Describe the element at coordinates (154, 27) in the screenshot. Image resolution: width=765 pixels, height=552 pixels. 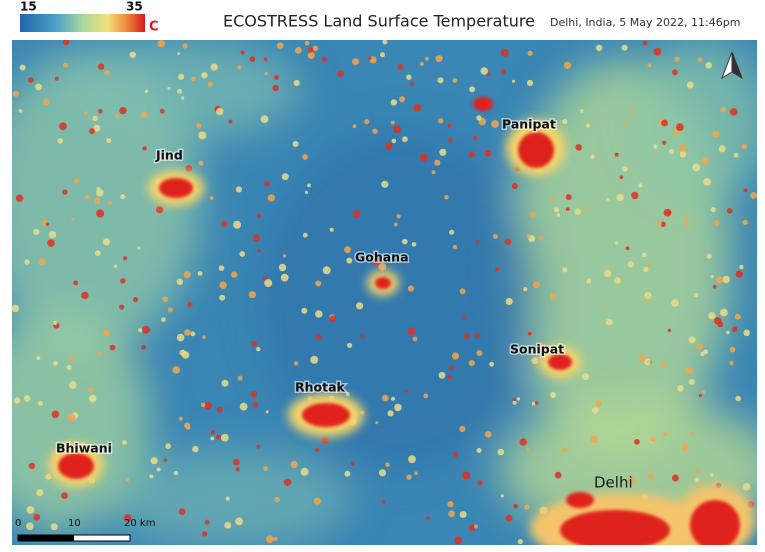
I see `legend-unit: C` at that location.